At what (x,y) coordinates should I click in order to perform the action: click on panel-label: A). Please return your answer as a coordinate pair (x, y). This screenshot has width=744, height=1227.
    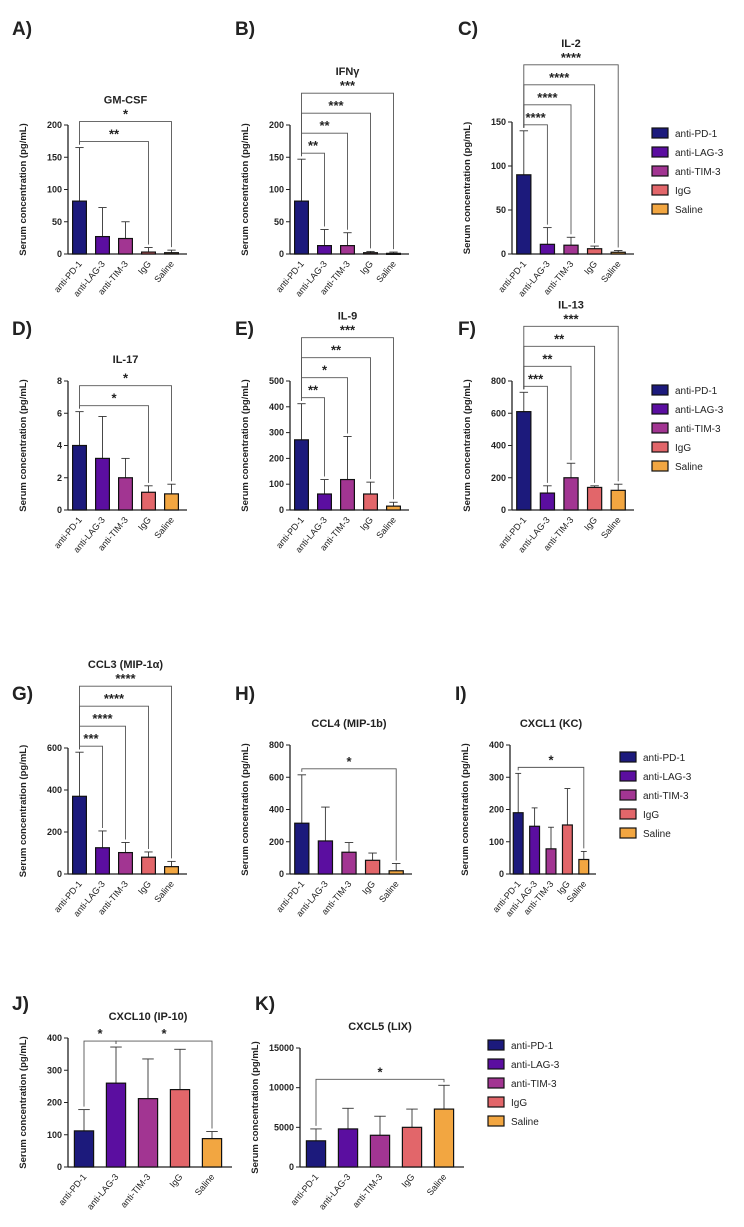
    Looking at the image, I should click on (22, 29).